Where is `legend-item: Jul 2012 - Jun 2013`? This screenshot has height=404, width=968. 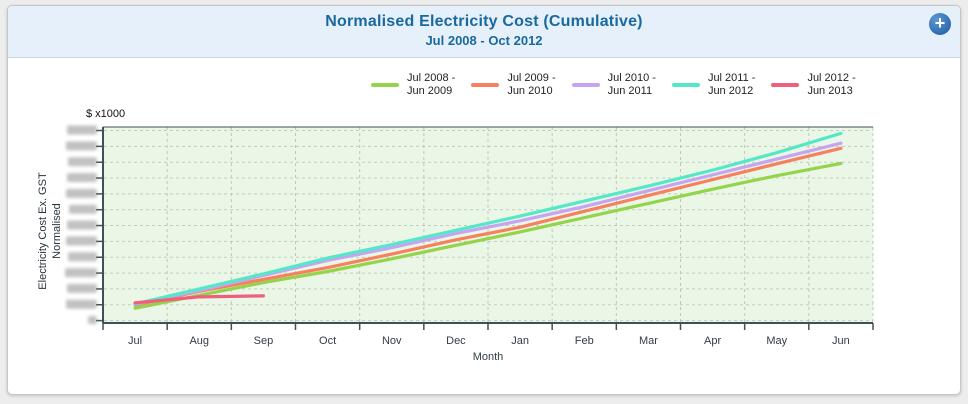
legend-item: Jul 2012 - Jun 2013 is located at coordinates (813, 85).